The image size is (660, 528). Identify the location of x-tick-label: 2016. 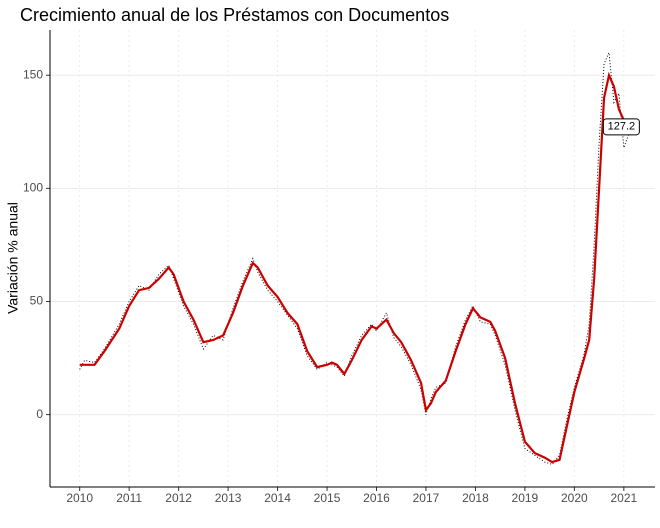
(376, 498).